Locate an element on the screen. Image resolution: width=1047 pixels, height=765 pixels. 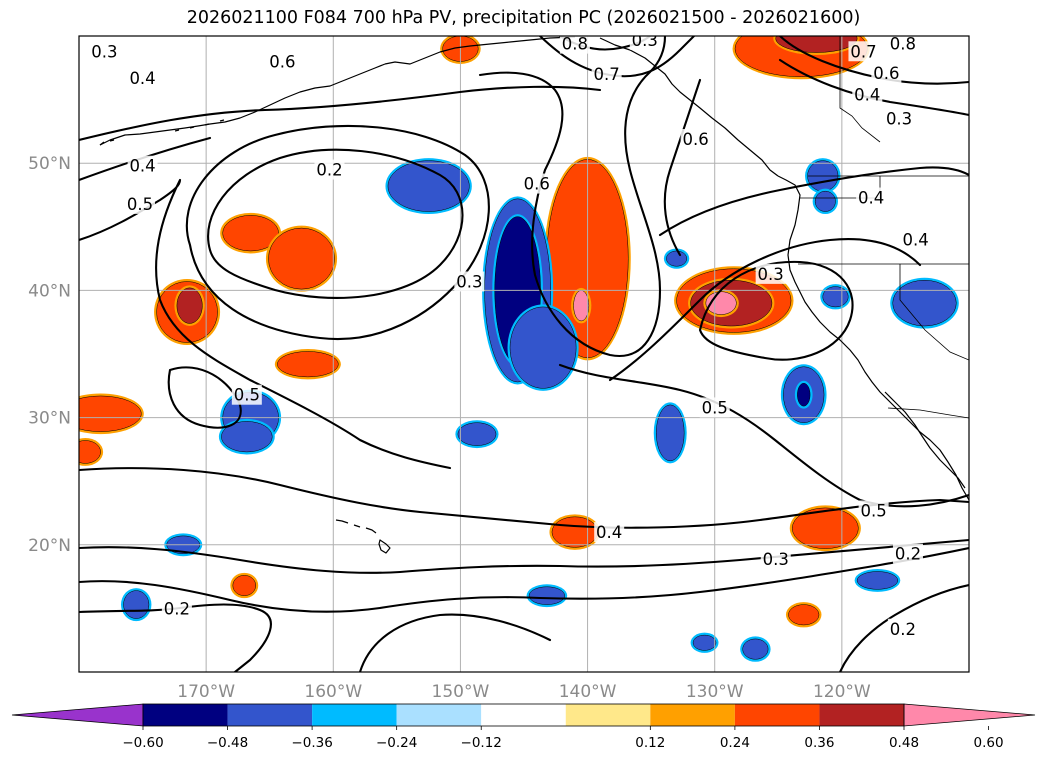
pv-contour-0.2-southmid is located at coordinates (455, 642).